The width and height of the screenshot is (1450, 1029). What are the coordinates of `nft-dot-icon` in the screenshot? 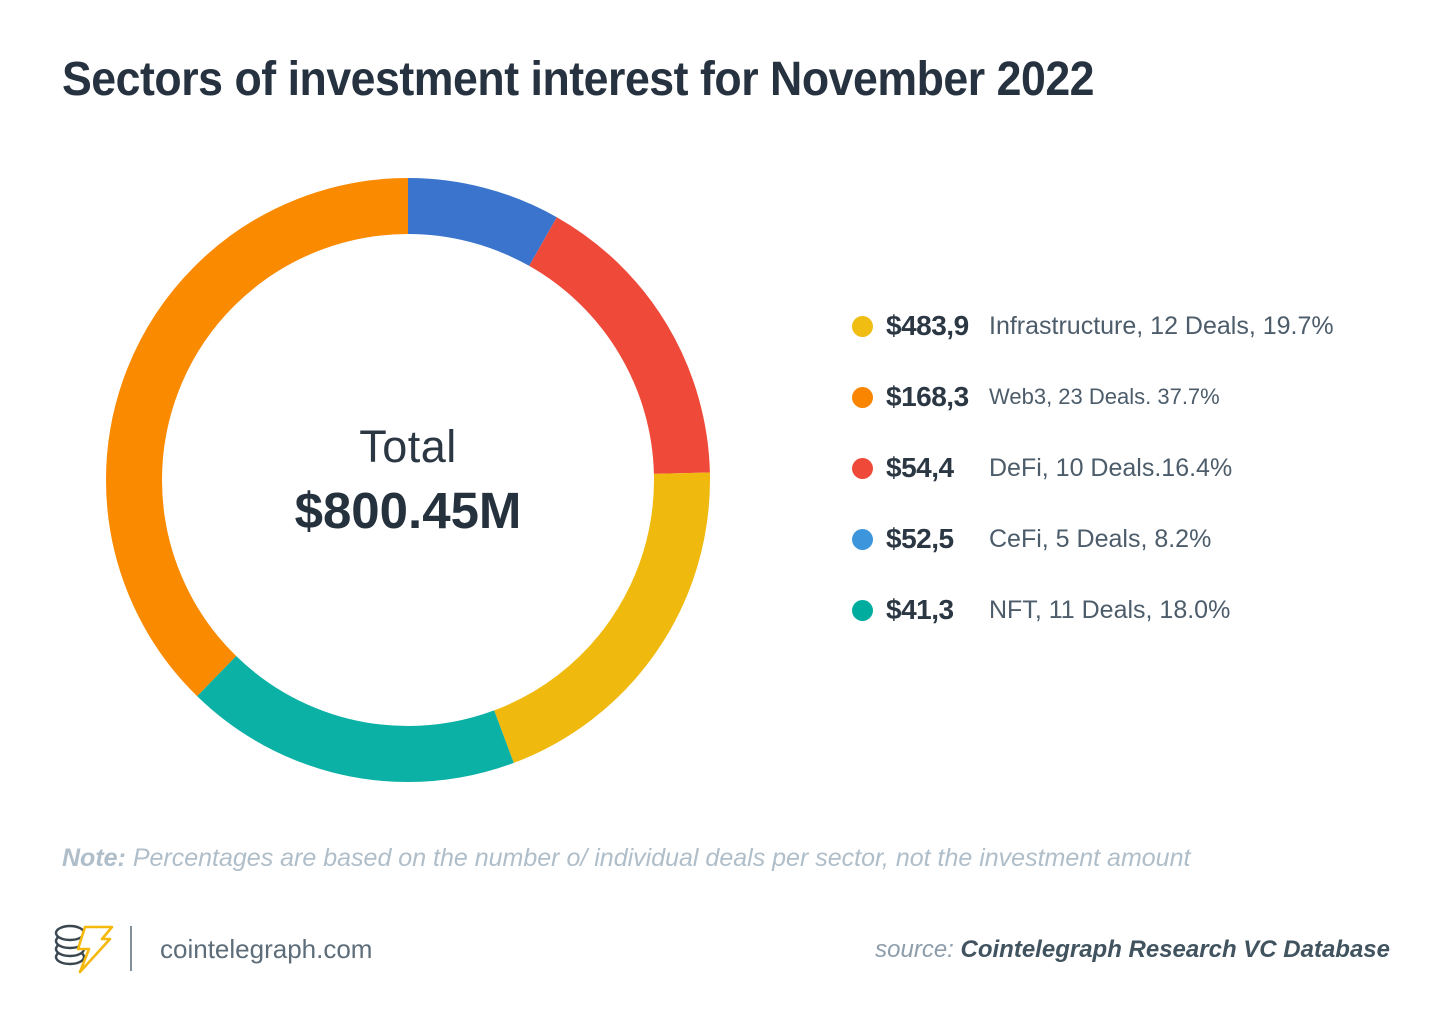 It's located at (862, 610).